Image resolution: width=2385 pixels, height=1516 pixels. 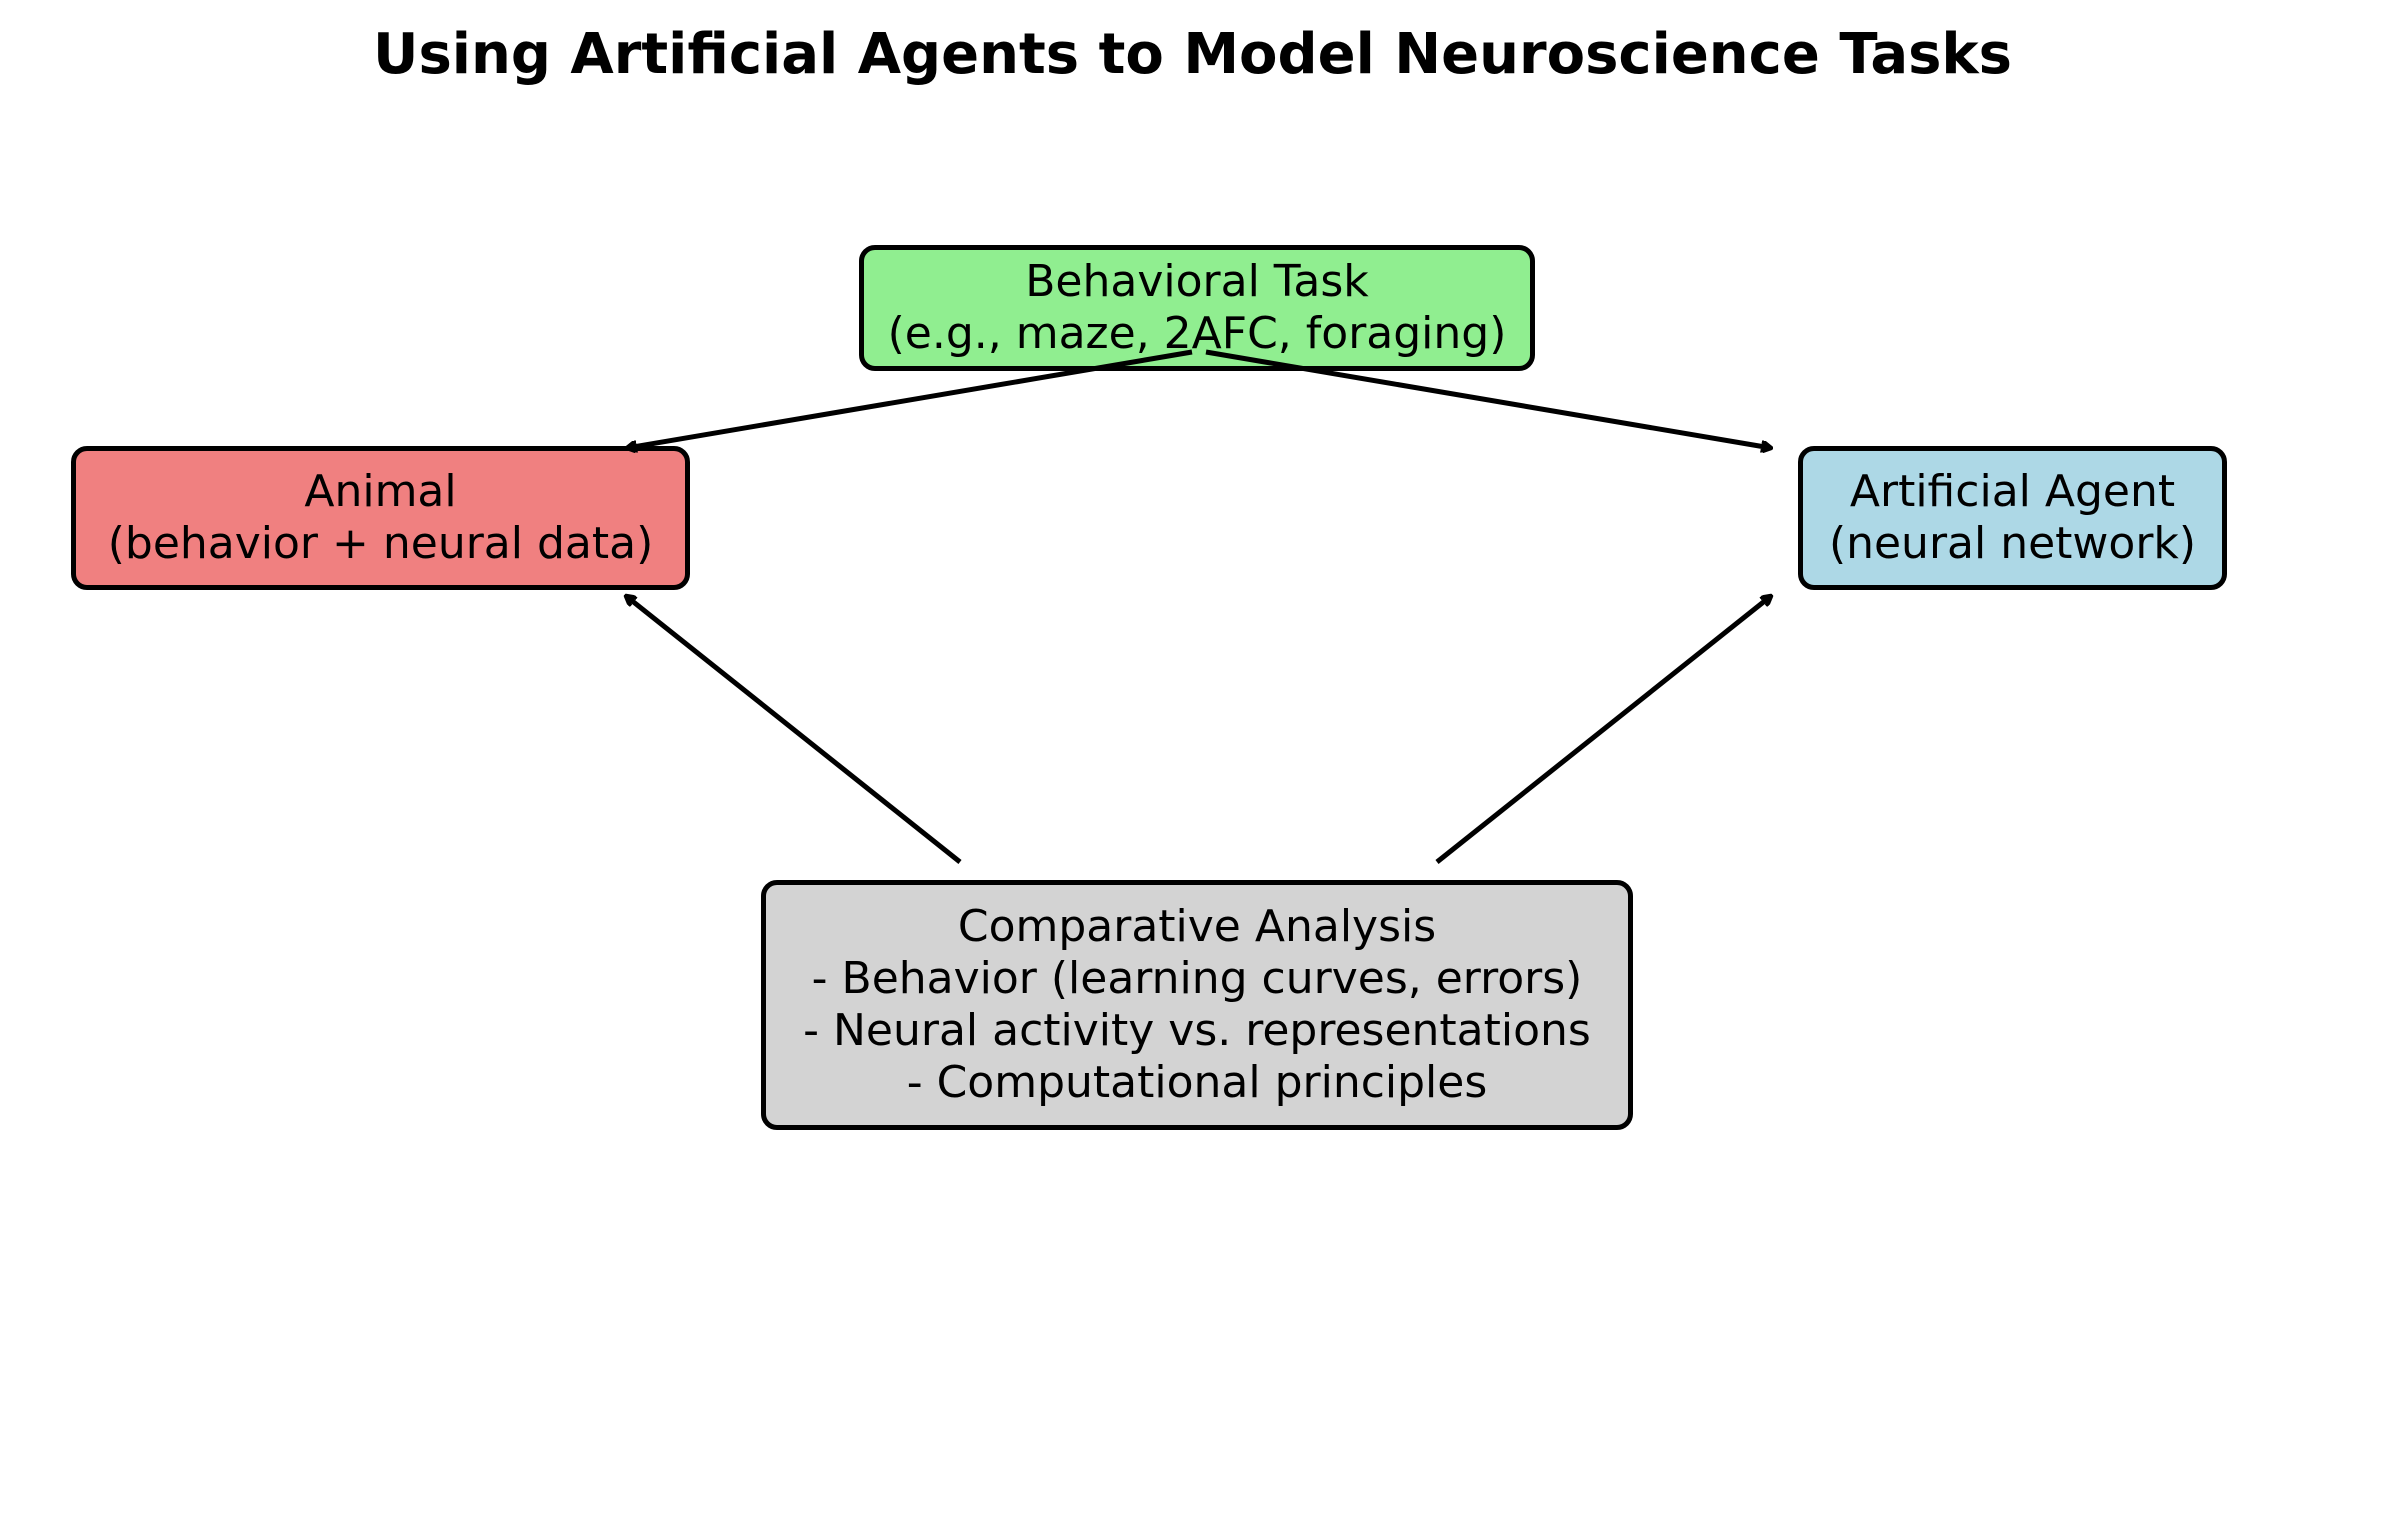 I want to click on artificial-agent-description: (neural network), so click(x=2012, y=543).